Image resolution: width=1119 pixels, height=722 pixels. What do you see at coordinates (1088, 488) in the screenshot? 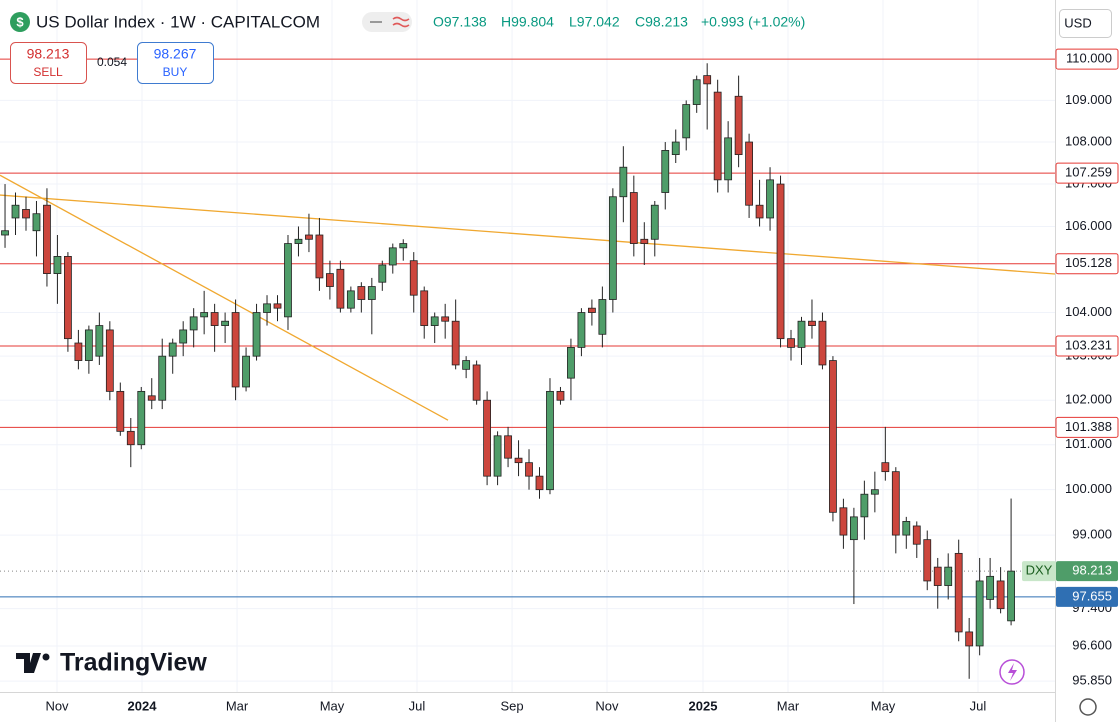
I see `y-tick-label: 100.000` at bounding box center [1088, 488].